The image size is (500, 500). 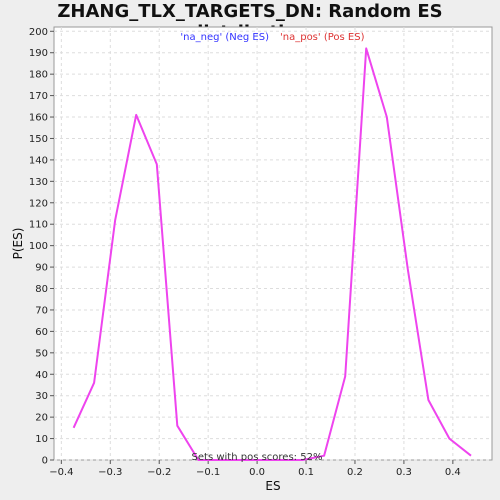 I want to click on y-tick-label: 120, so click(x=38, y=203).